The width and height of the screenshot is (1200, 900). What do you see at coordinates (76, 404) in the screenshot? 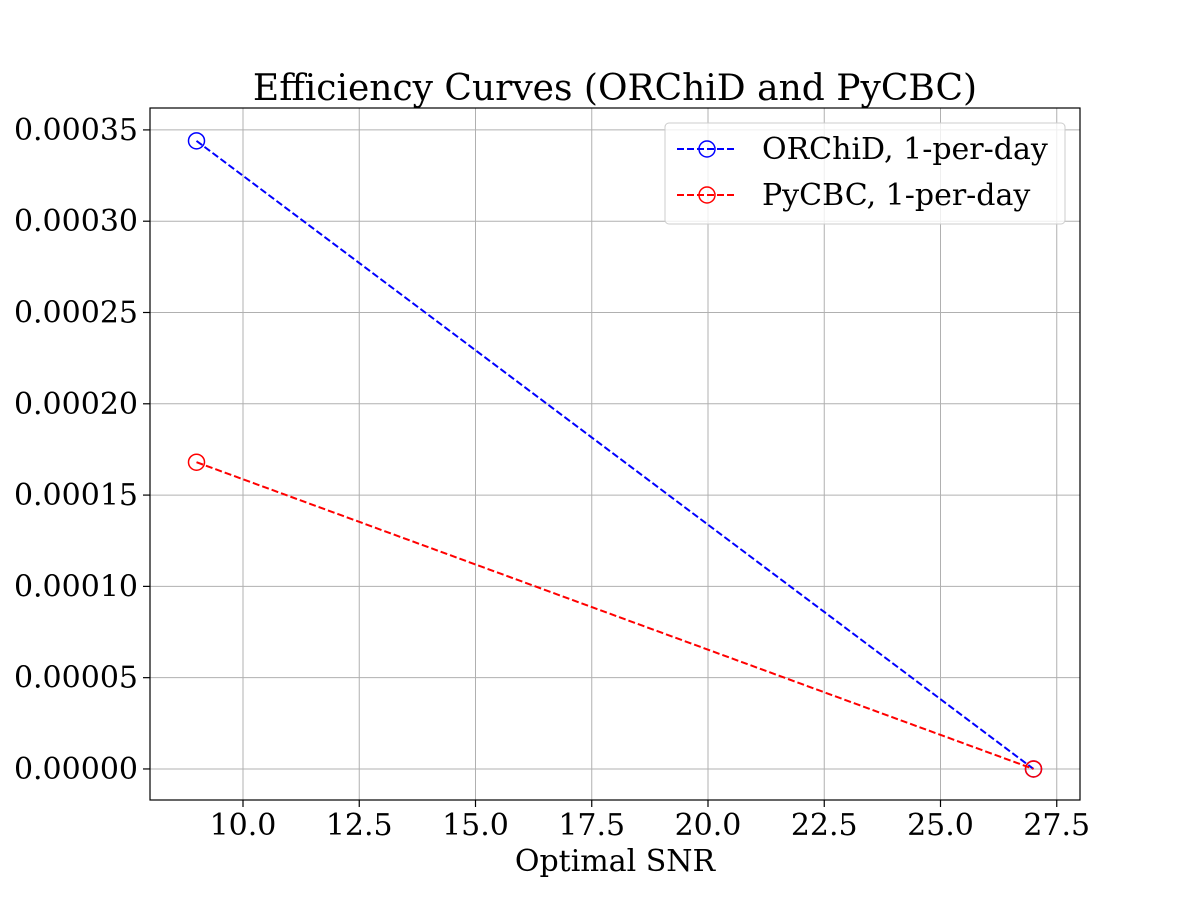
I see `y-tick-label: 0.00020` at bounding box center [76, 404].